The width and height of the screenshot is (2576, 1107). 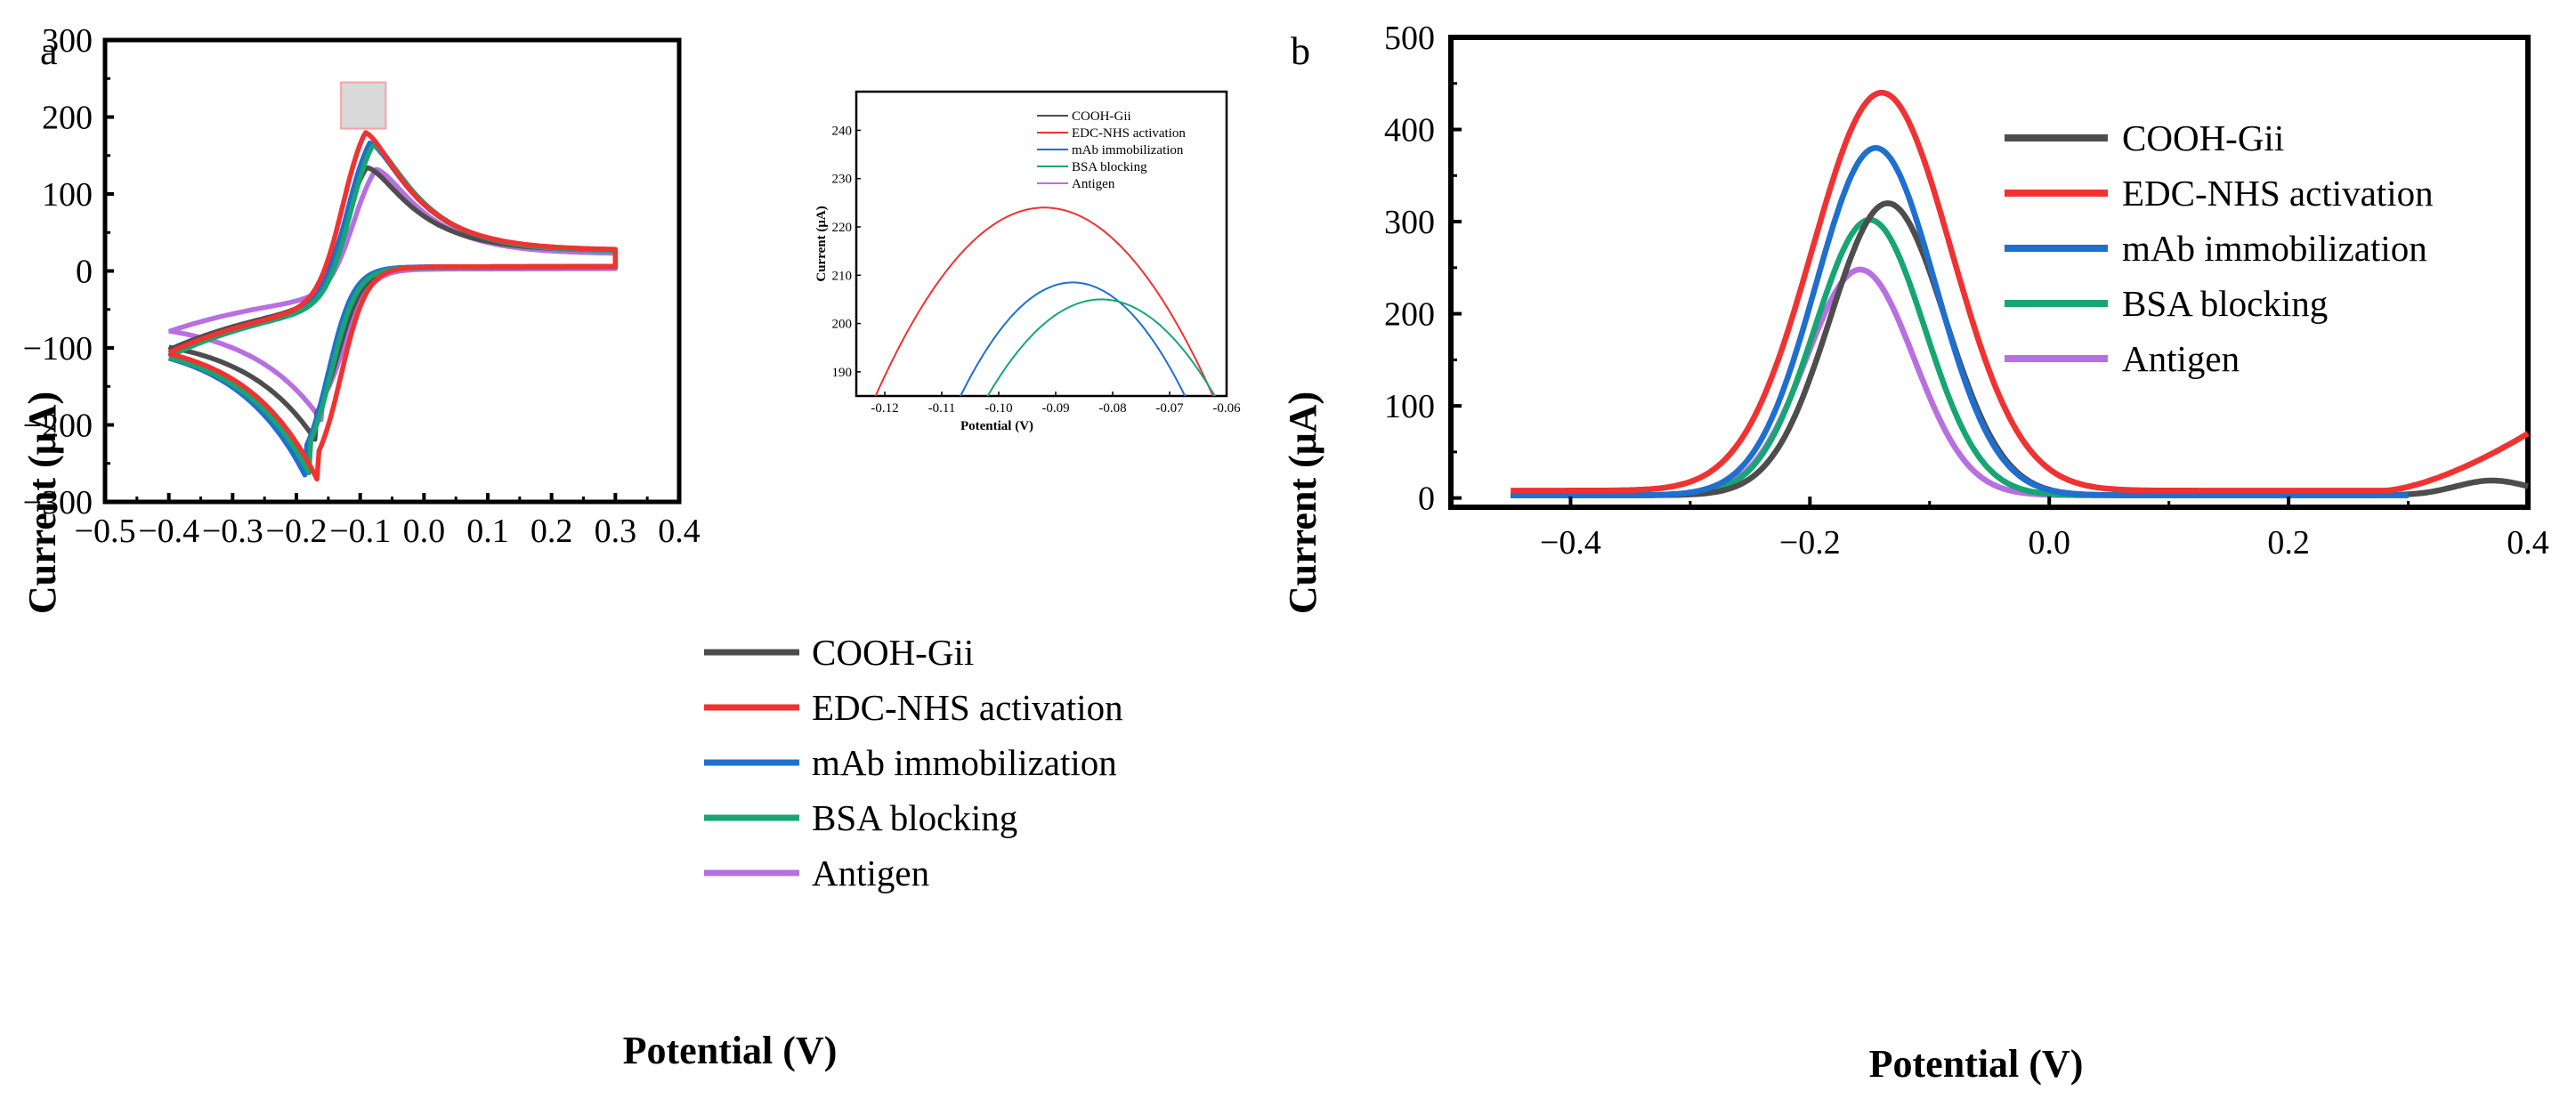 I want to click on inset-curve-edc-nhs-activation, so click(x=1044, y=301).